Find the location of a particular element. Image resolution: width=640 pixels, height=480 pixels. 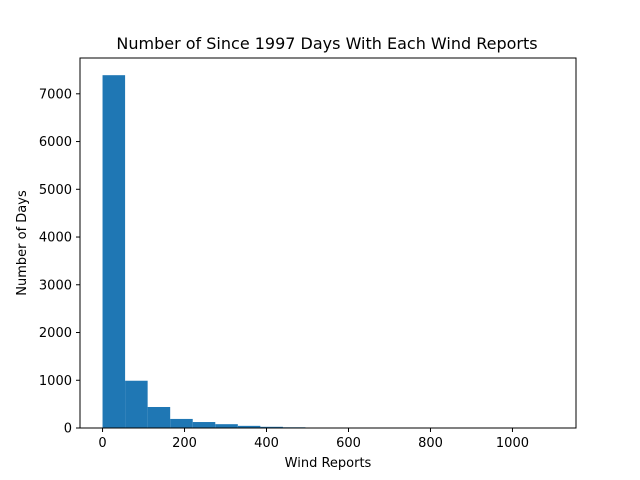

y-tick-label-3: 3000 is located at coordinates (55, 285).